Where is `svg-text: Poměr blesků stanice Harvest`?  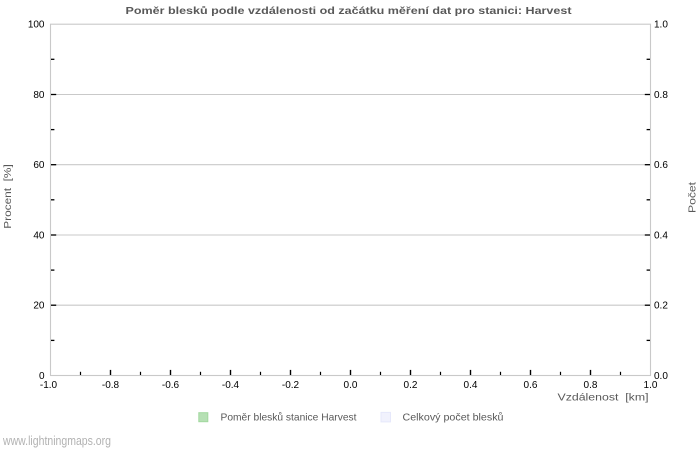
svg-text: Poměr blesků stanice Harvest is located at coordinates (289, 418).